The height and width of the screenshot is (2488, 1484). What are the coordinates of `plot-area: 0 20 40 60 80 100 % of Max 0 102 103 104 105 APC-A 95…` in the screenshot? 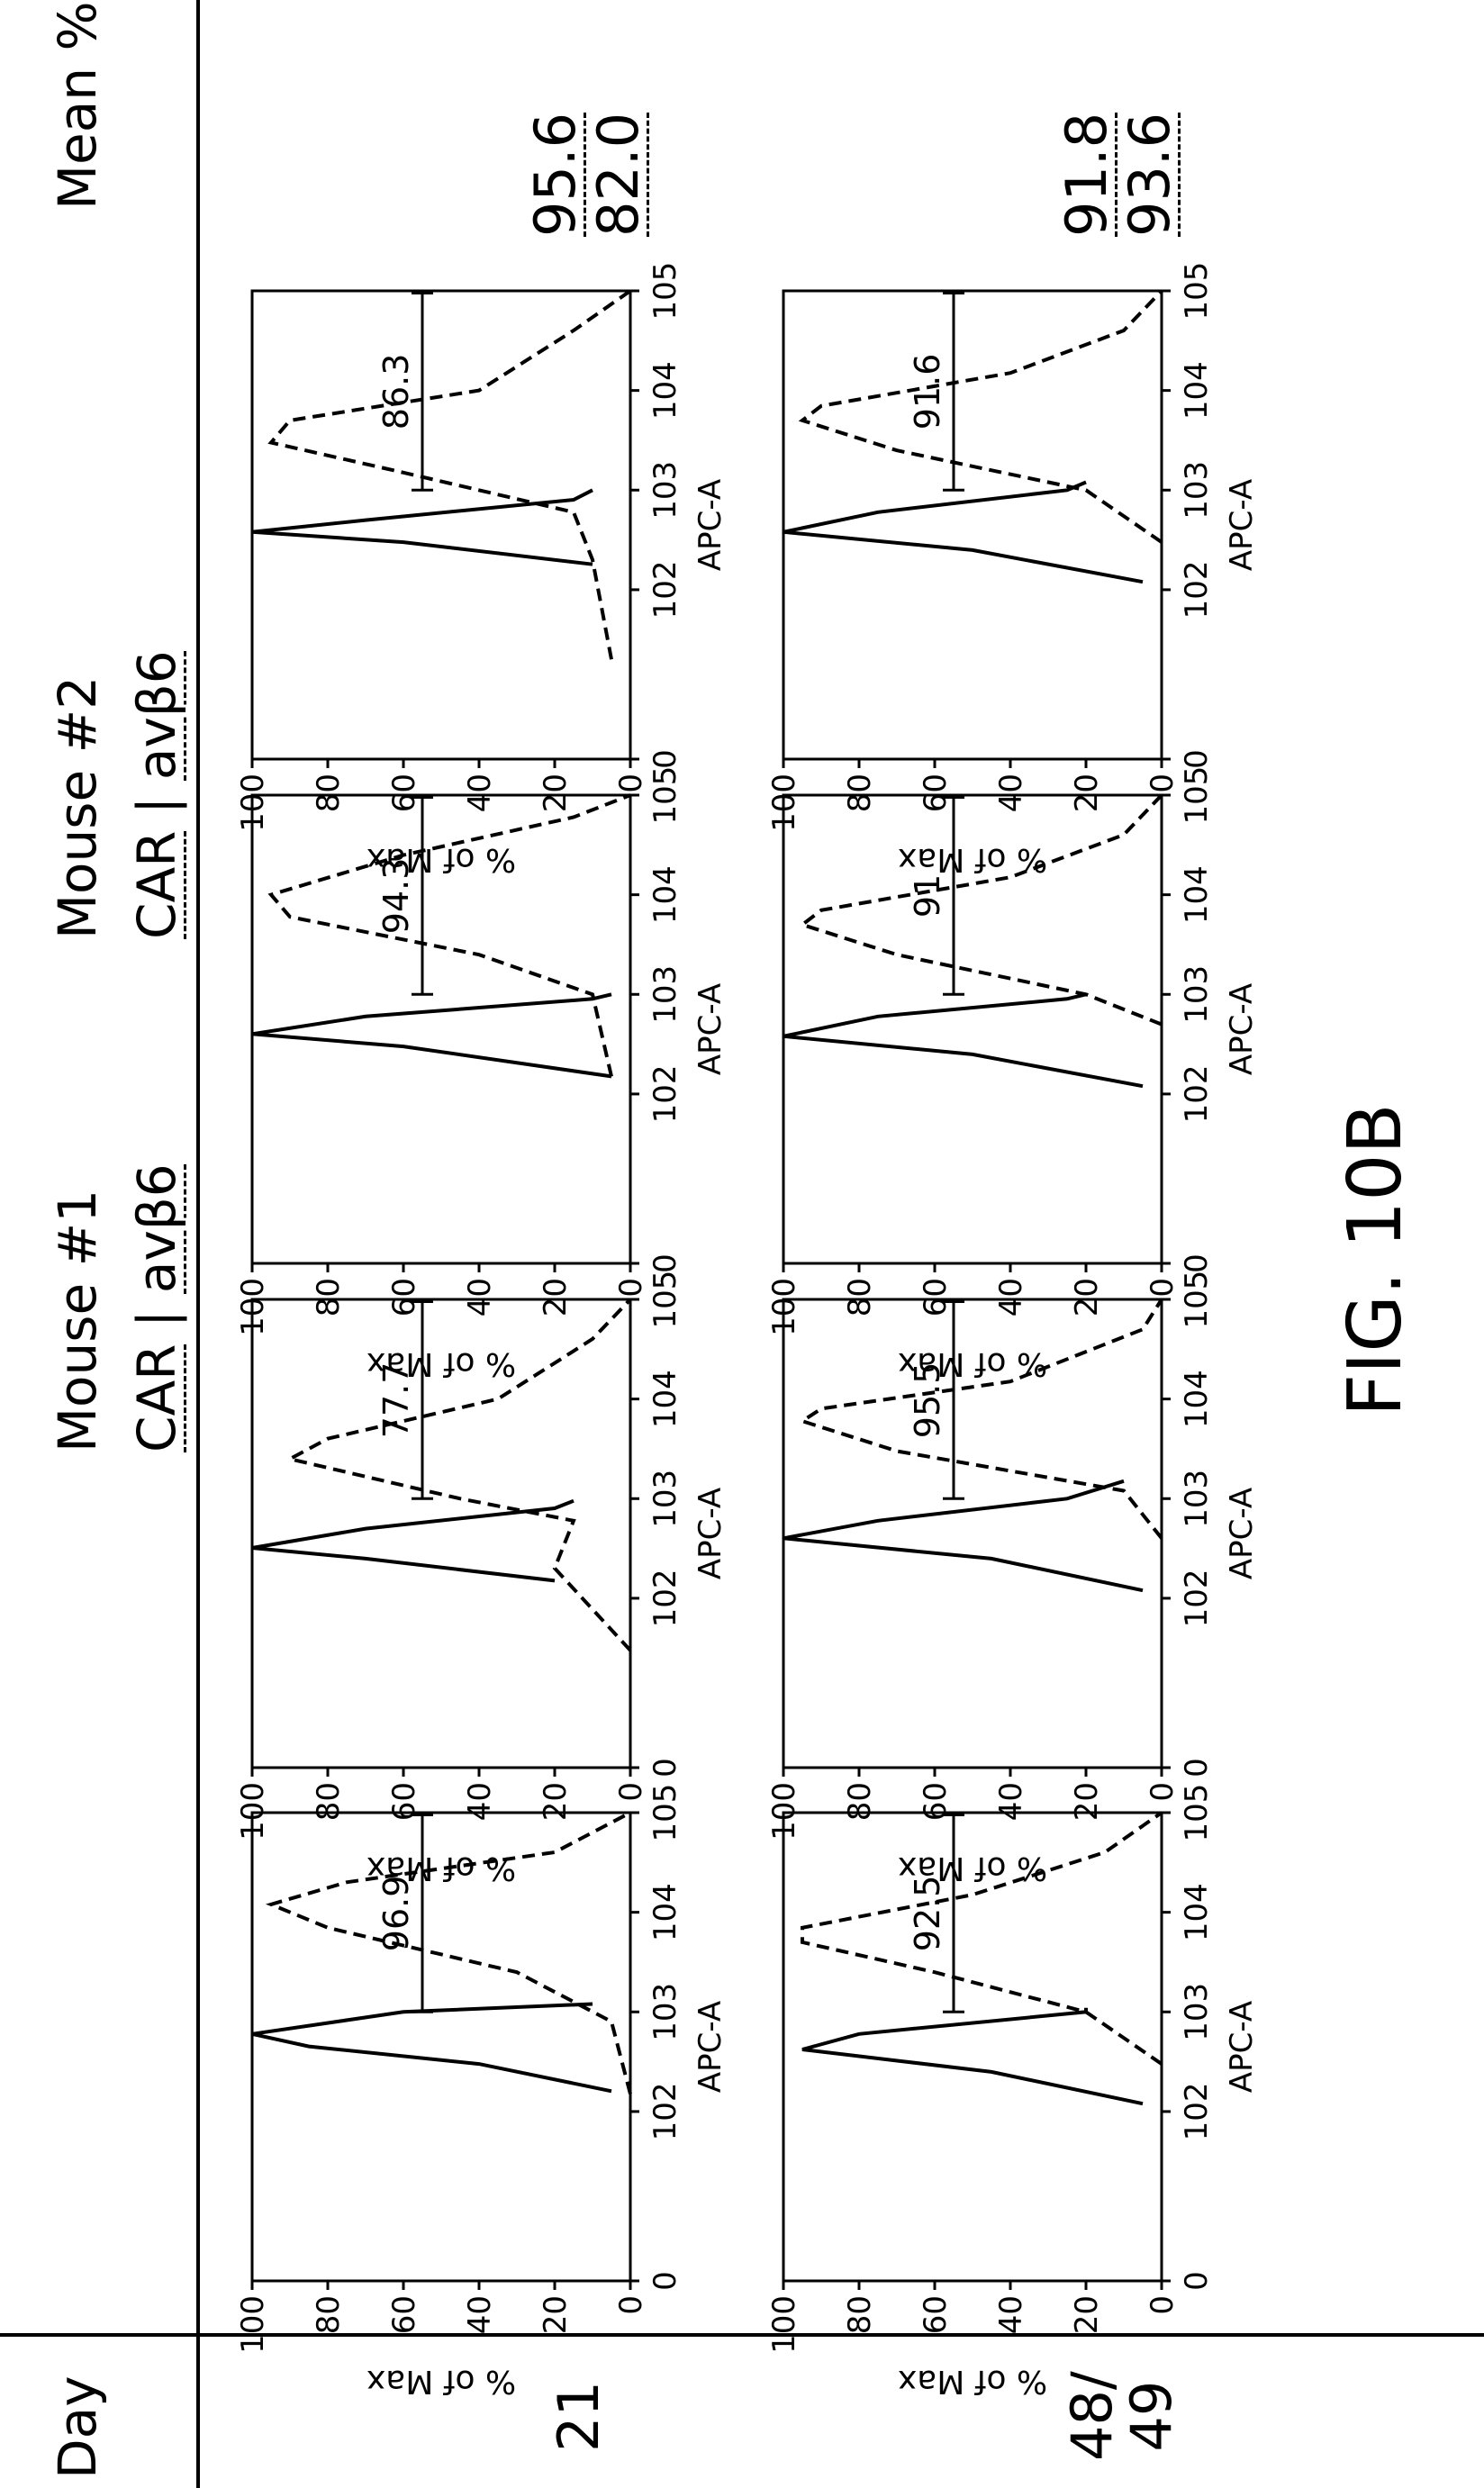 It's located at (1013, 1578).